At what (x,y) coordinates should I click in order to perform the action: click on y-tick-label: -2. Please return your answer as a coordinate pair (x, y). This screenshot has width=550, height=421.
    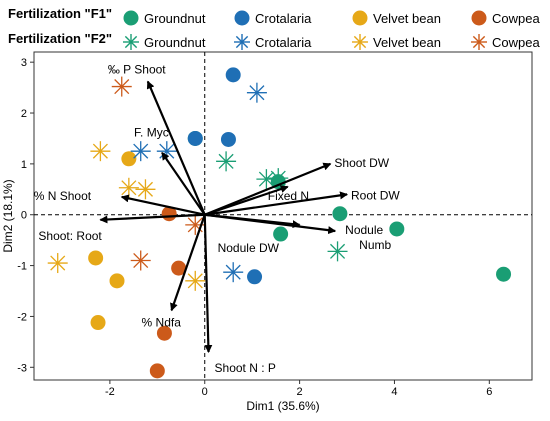
    Looking at the image, I should click on (22, 317).